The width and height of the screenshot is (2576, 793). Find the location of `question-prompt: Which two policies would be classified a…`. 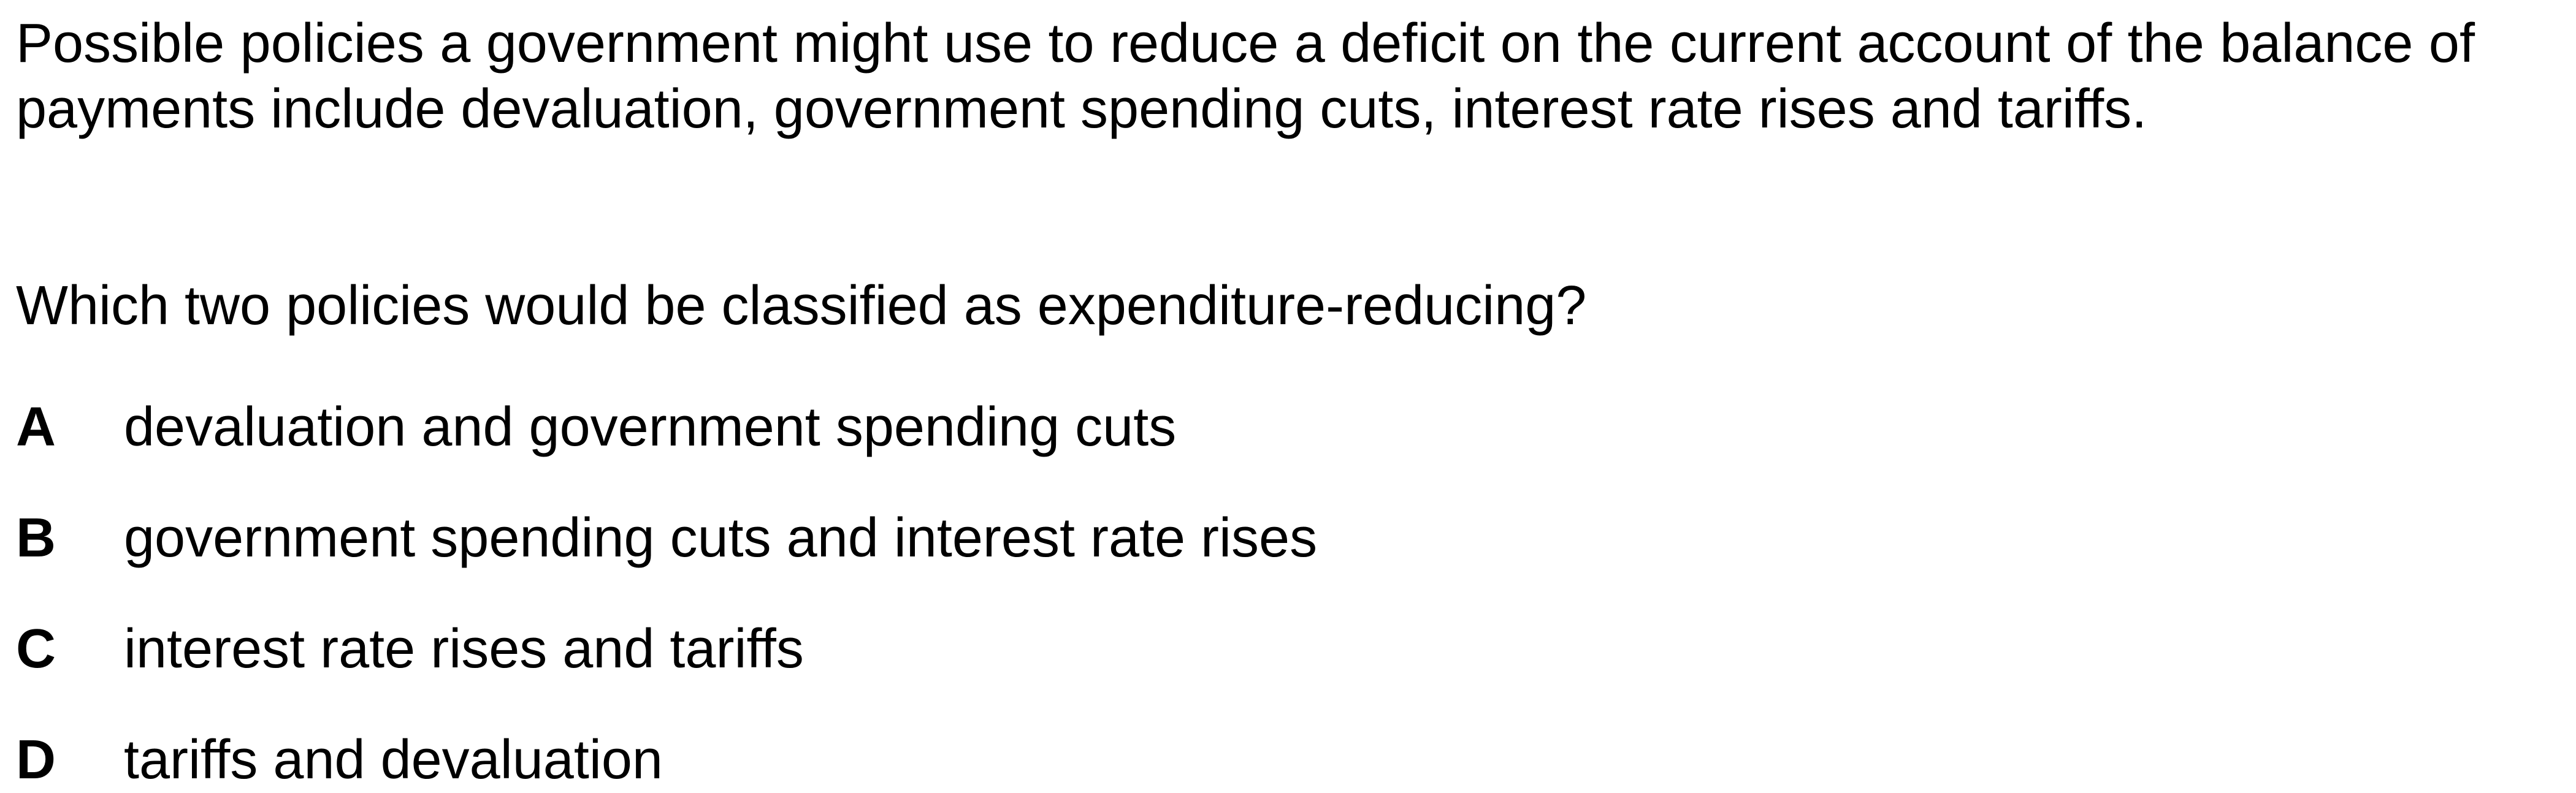

question-prompt: Which two policies would be classified a… is located at coordinates (801, 306).